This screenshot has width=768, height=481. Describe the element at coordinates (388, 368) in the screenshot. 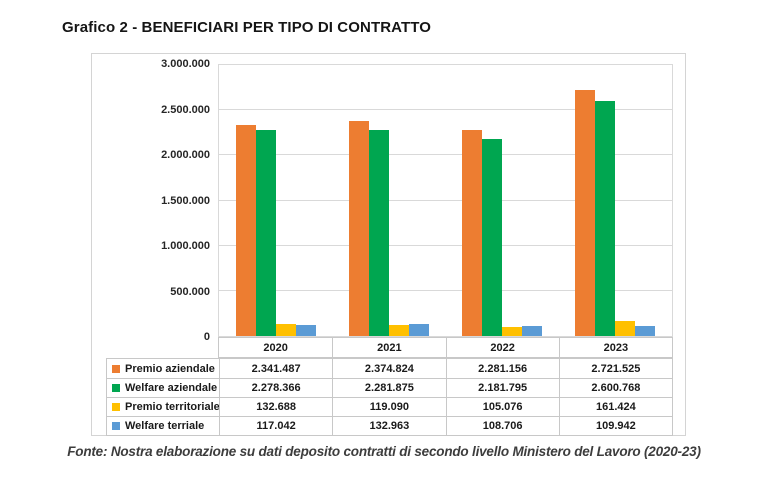

I see `value-cell-premio-aziendale-2021: 2.374.824` at that location.